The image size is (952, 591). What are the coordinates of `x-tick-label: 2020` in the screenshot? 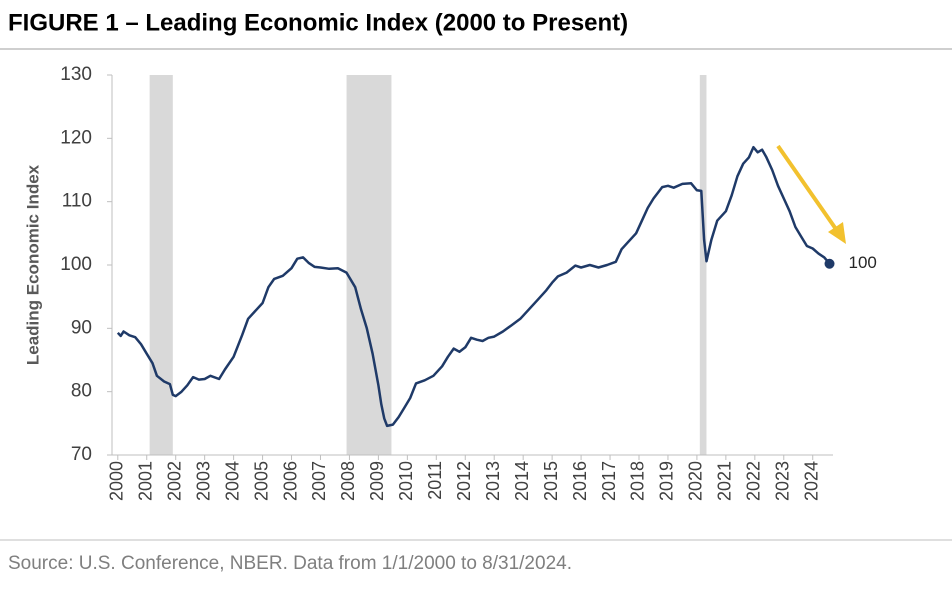 It's located at (696, 481).